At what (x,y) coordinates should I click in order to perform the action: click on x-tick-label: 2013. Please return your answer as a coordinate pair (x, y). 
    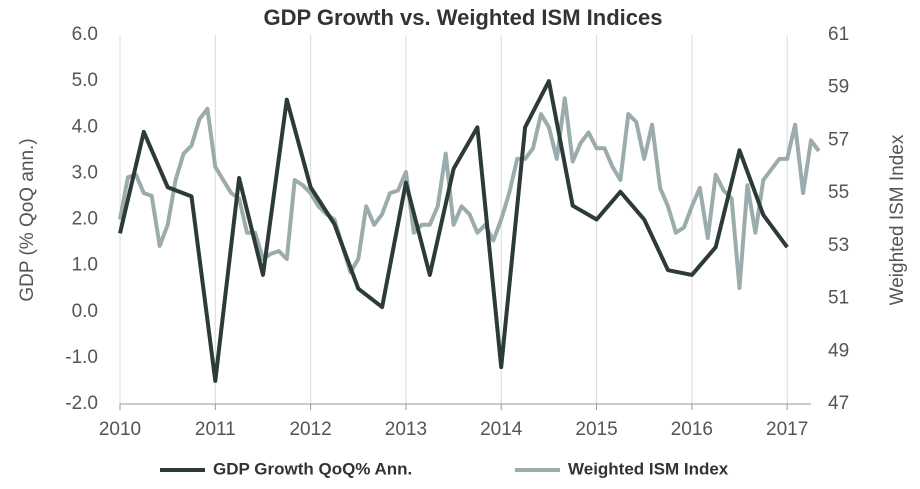
    Looking at the image, I should click on (406, 429).